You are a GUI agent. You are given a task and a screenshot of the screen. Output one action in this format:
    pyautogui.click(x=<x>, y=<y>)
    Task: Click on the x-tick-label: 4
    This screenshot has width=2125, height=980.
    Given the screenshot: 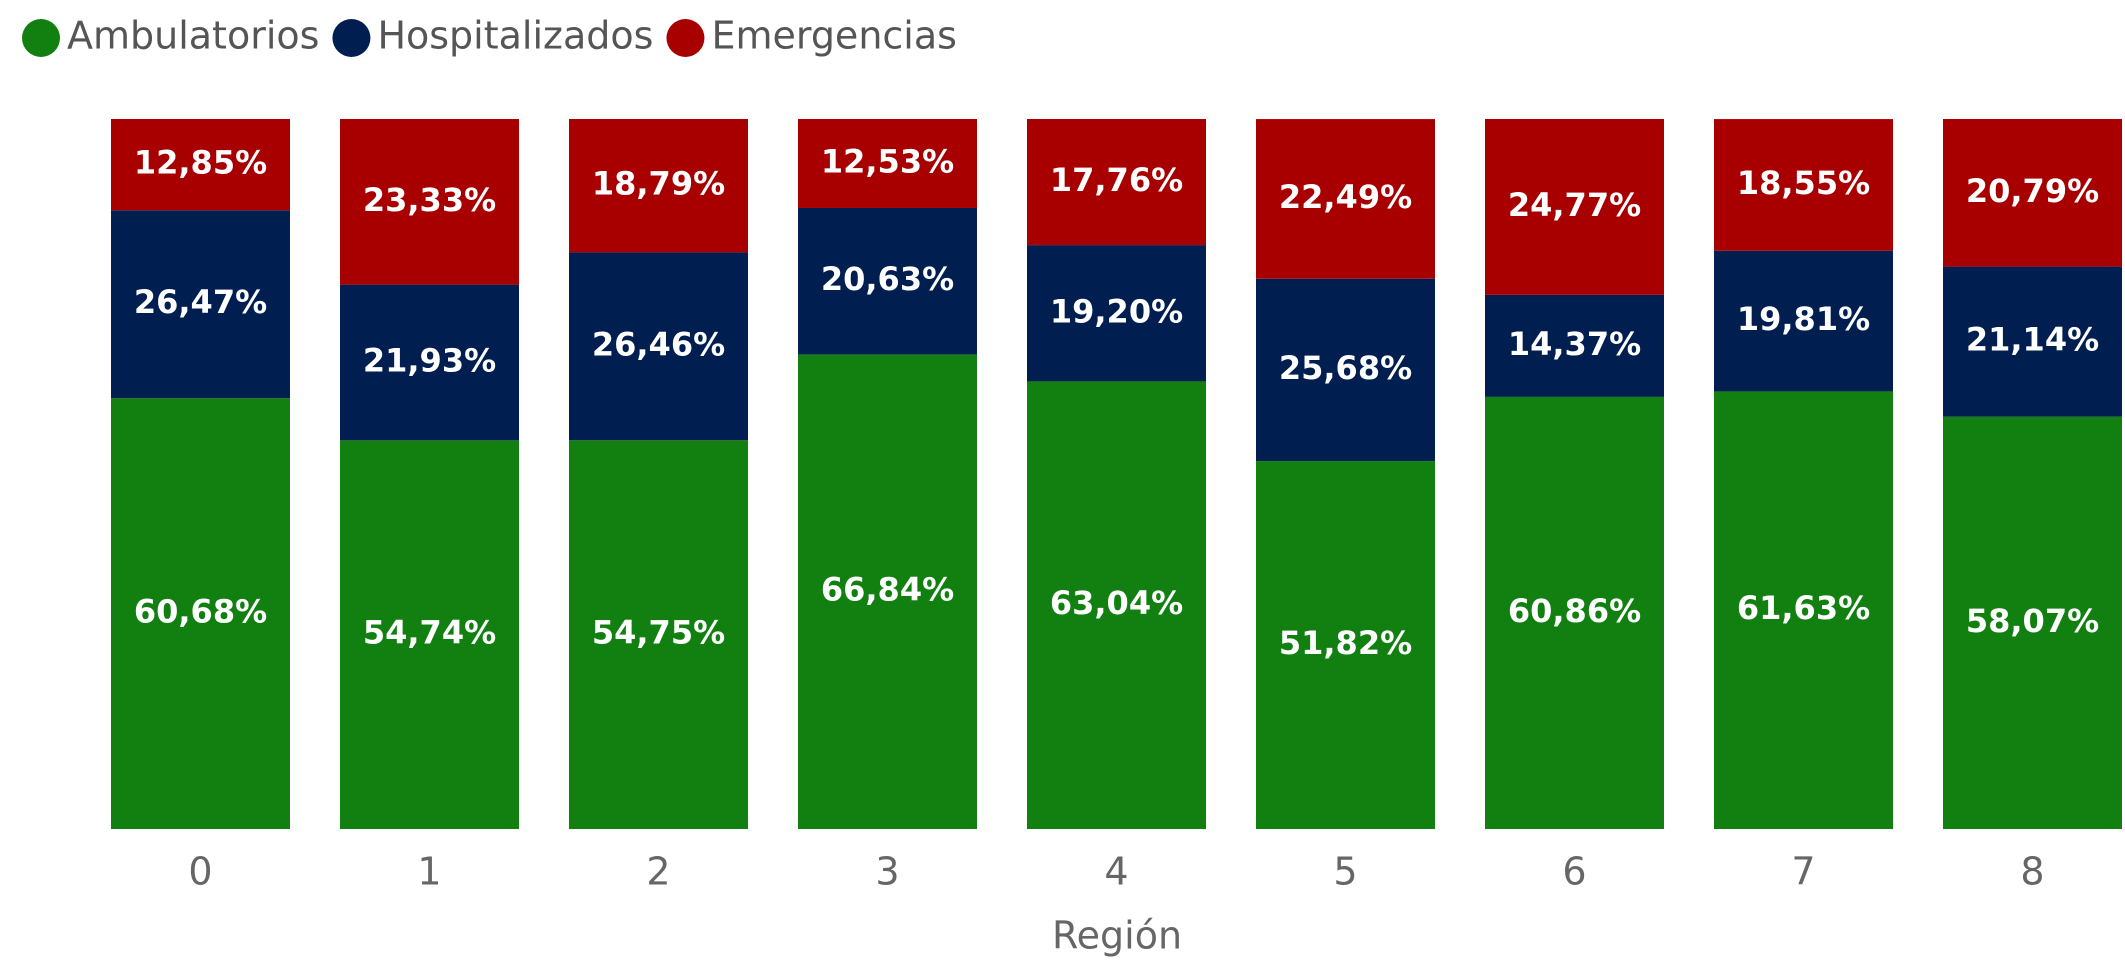 What is the action you would take?
    pyautogui.click(x=1116, y=872)
    